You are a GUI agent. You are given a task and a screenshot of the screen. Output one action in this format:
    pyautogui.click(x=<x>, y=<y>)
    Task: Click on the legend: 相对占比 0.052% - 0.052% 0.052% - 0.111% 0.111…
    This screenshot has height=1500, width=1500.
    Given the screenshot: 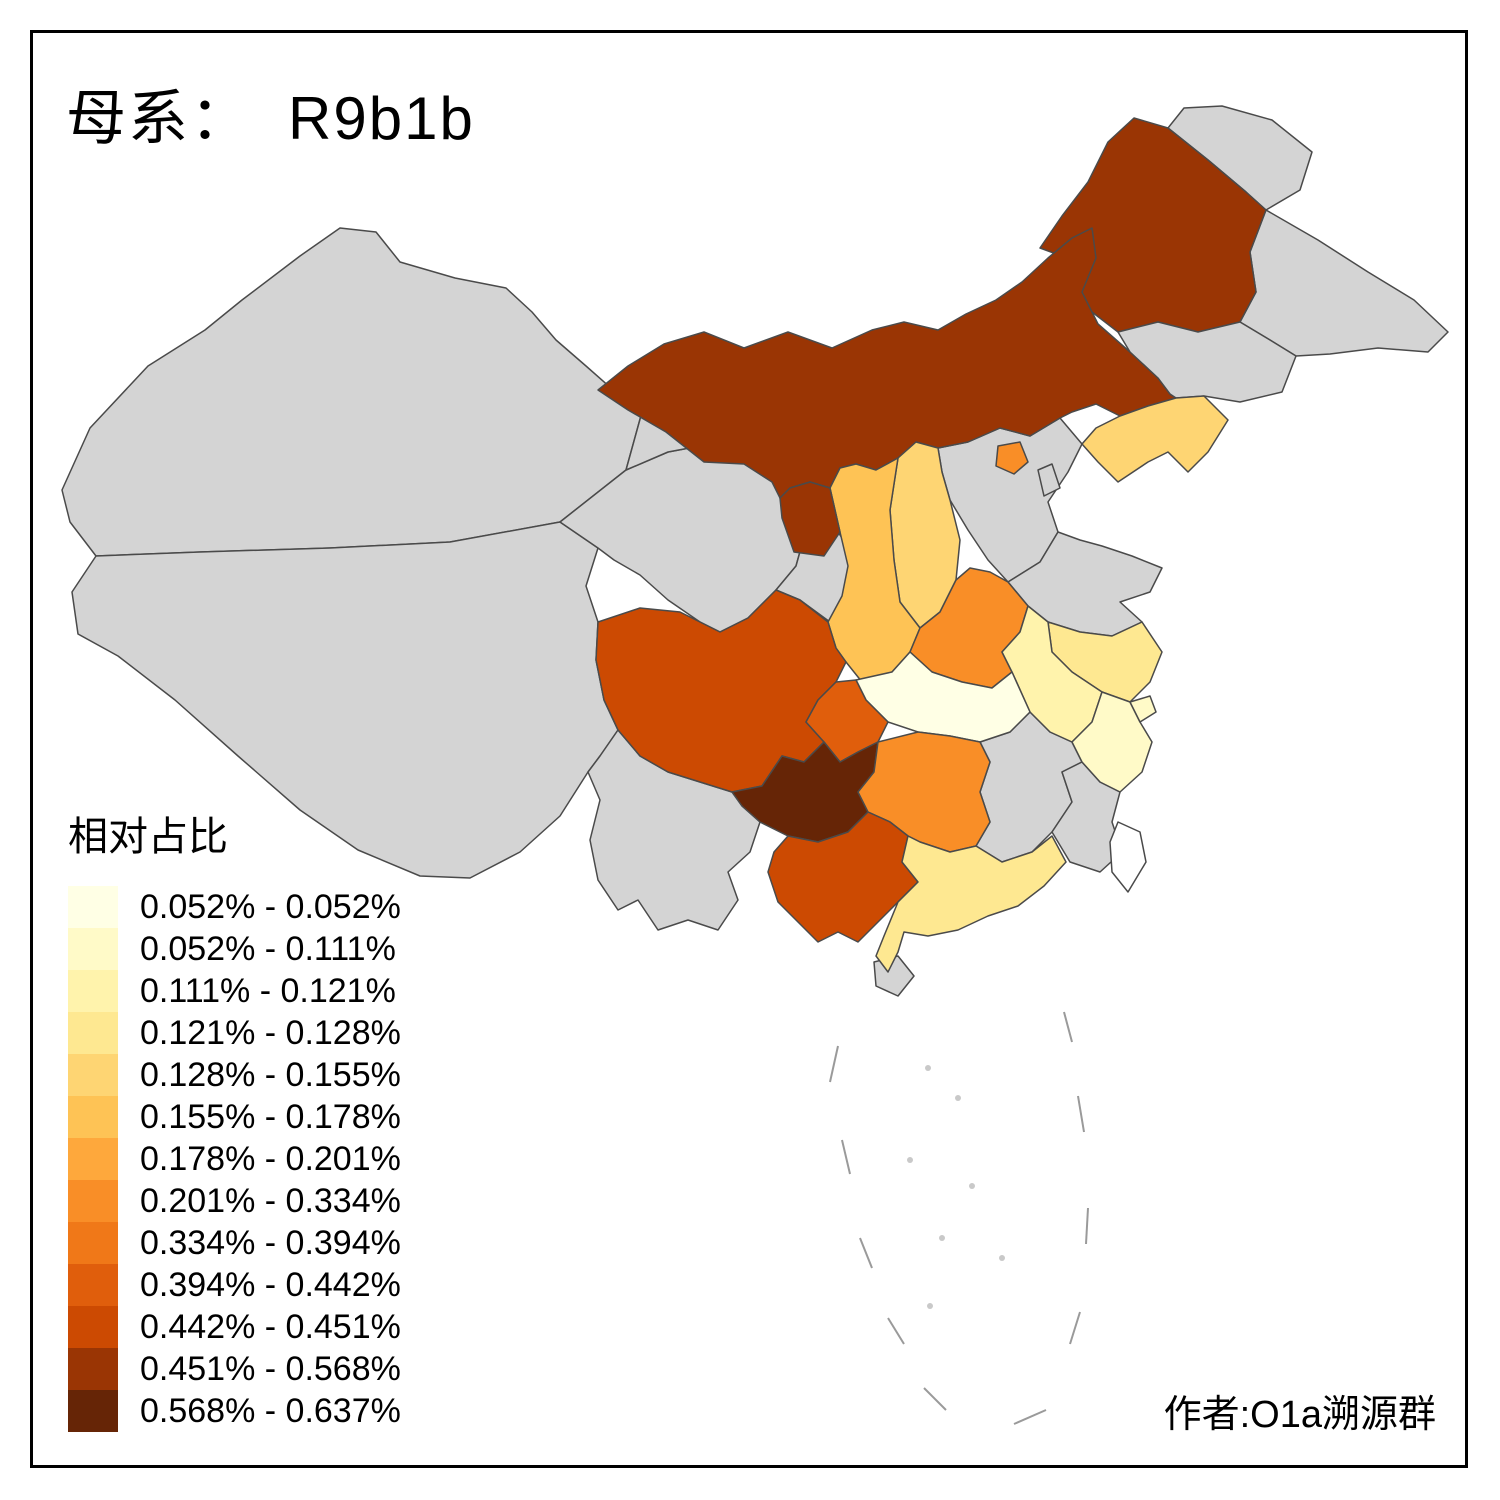 What is the action you would take?
    pyautogui.click(x=234, y=1118)
    